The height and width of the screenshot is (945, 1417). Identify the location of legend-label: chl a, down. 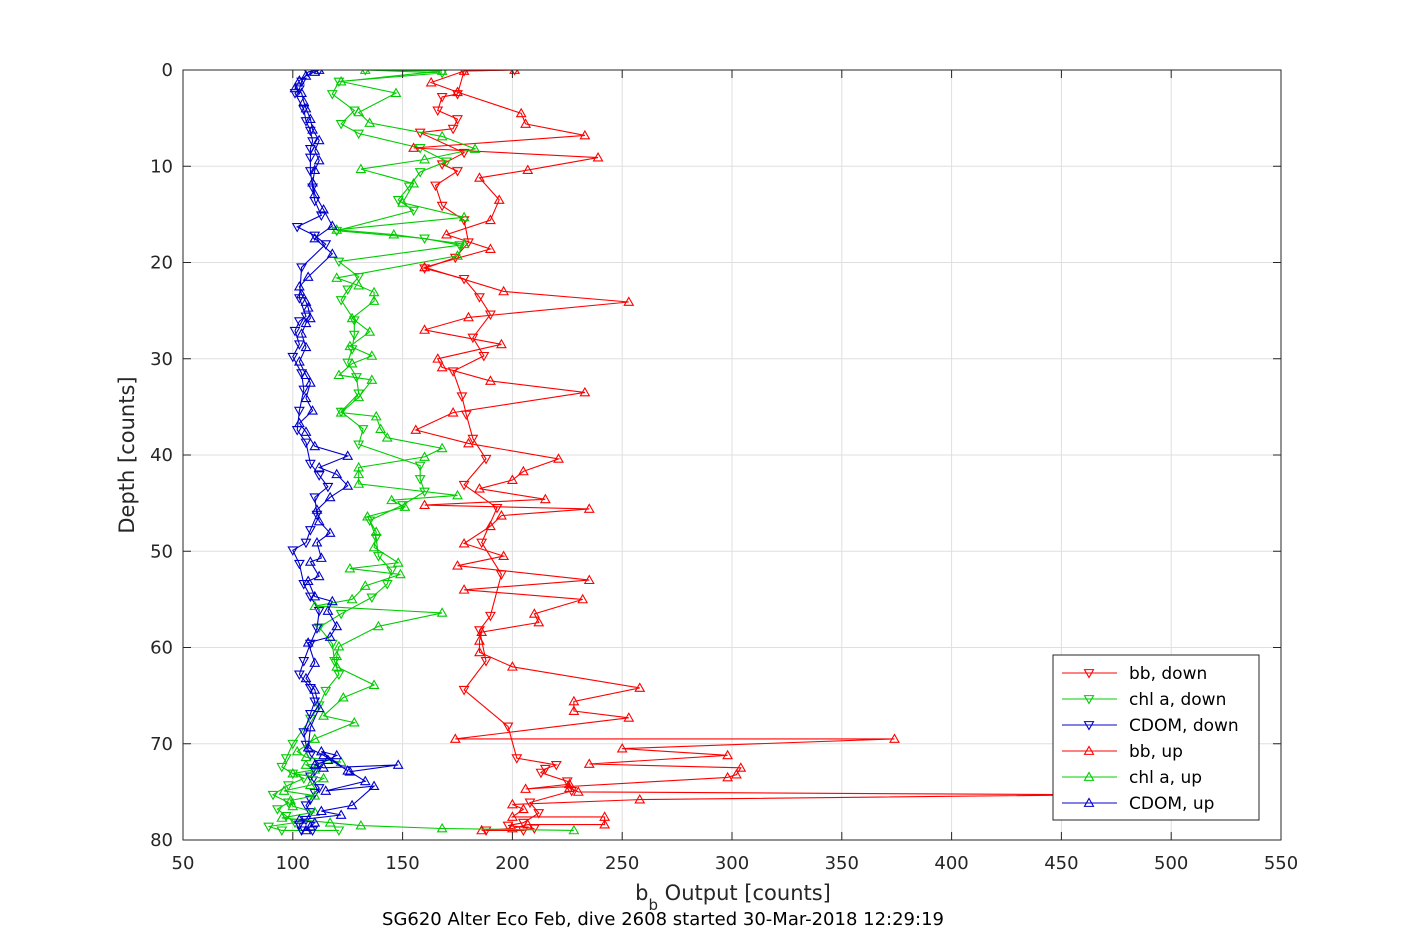
(1177, 700).